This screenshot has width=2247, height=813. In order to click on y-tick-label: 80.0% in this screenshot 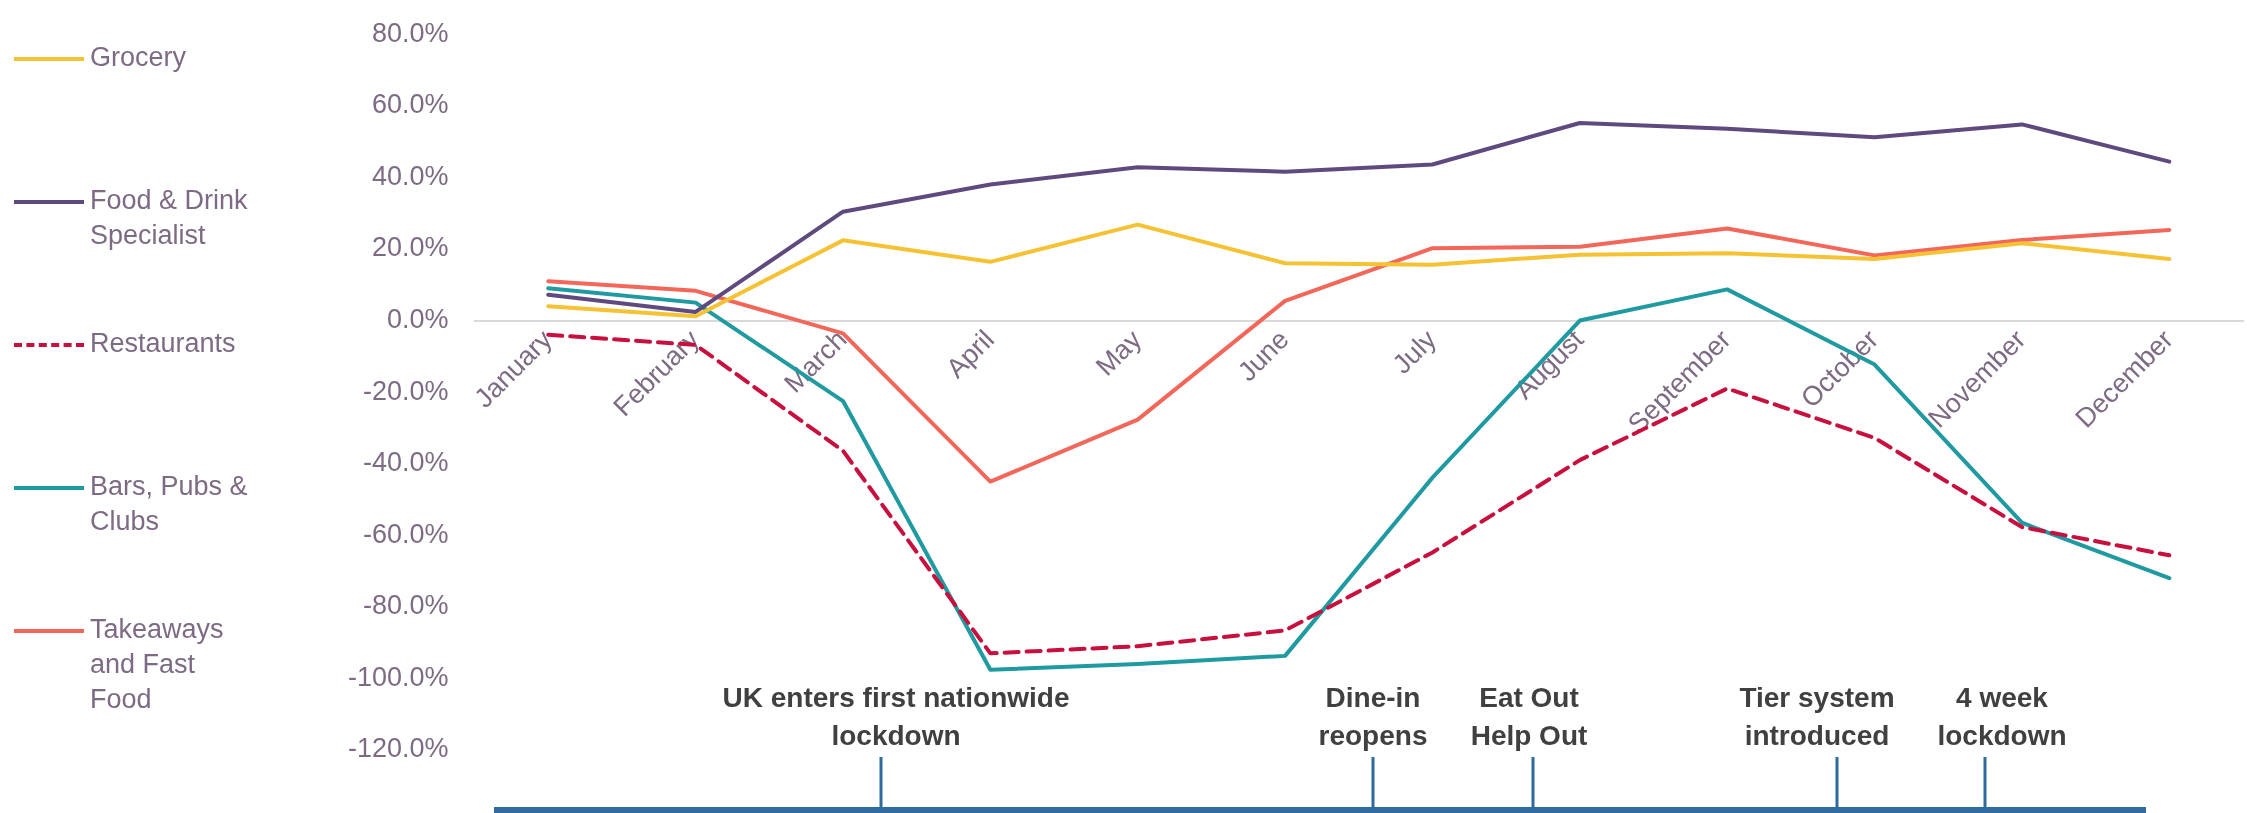, I will do `click(410, 32)`.